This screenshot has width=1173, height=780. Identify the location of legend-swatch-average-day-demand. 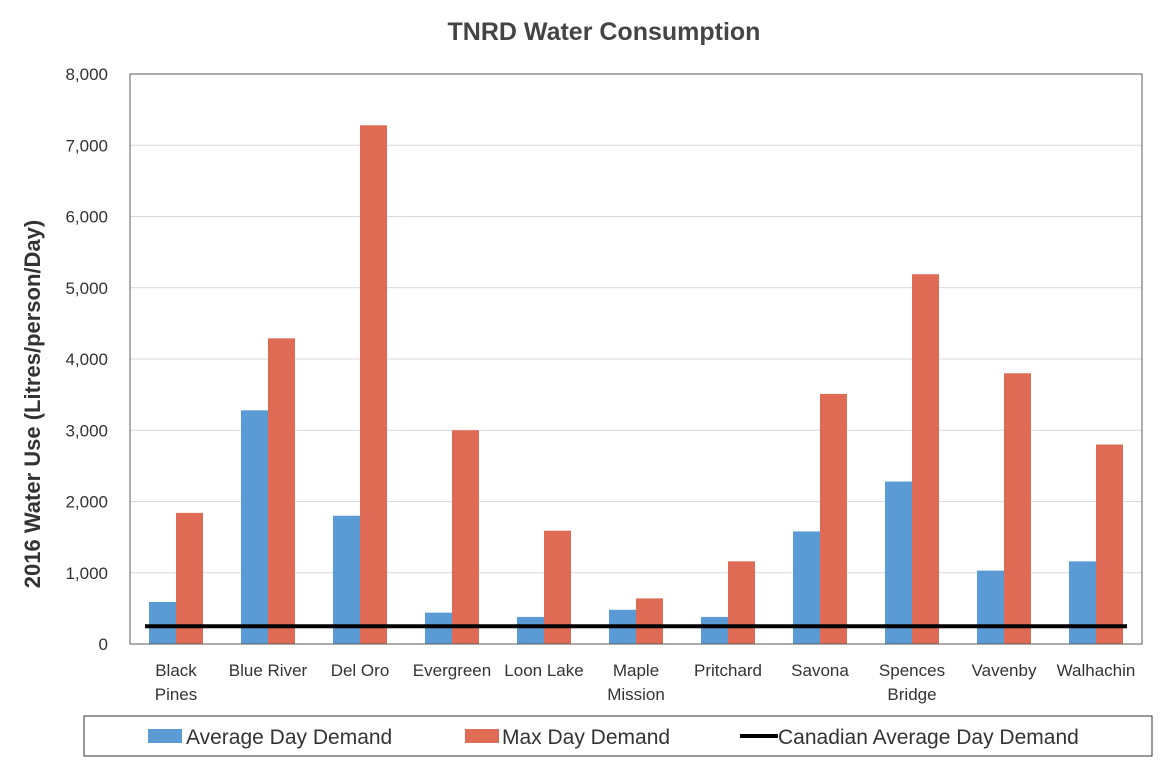
(165, 736).